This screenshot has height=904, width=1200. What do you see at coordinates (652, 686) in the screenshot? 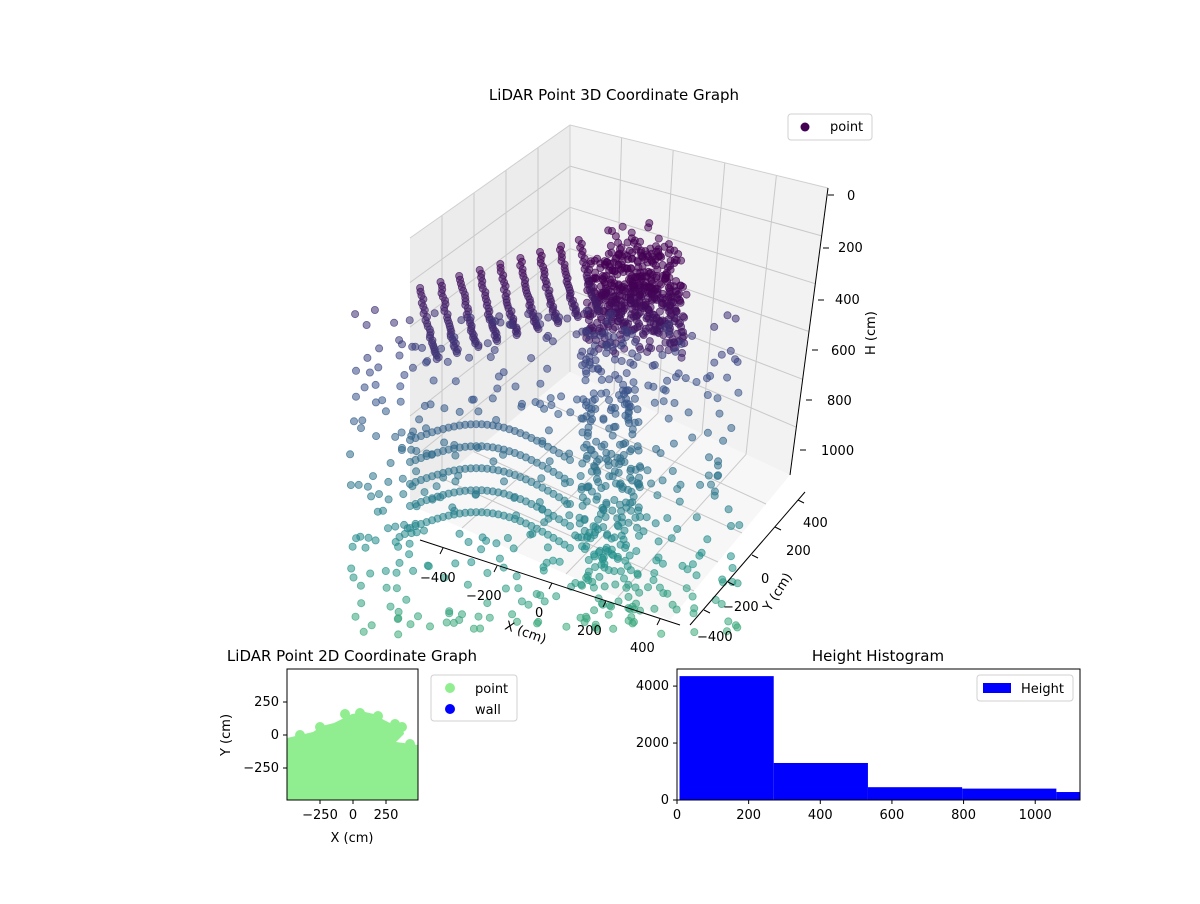
I see `y-tick-label-hist: 4000` at bounding box center [652, 686].